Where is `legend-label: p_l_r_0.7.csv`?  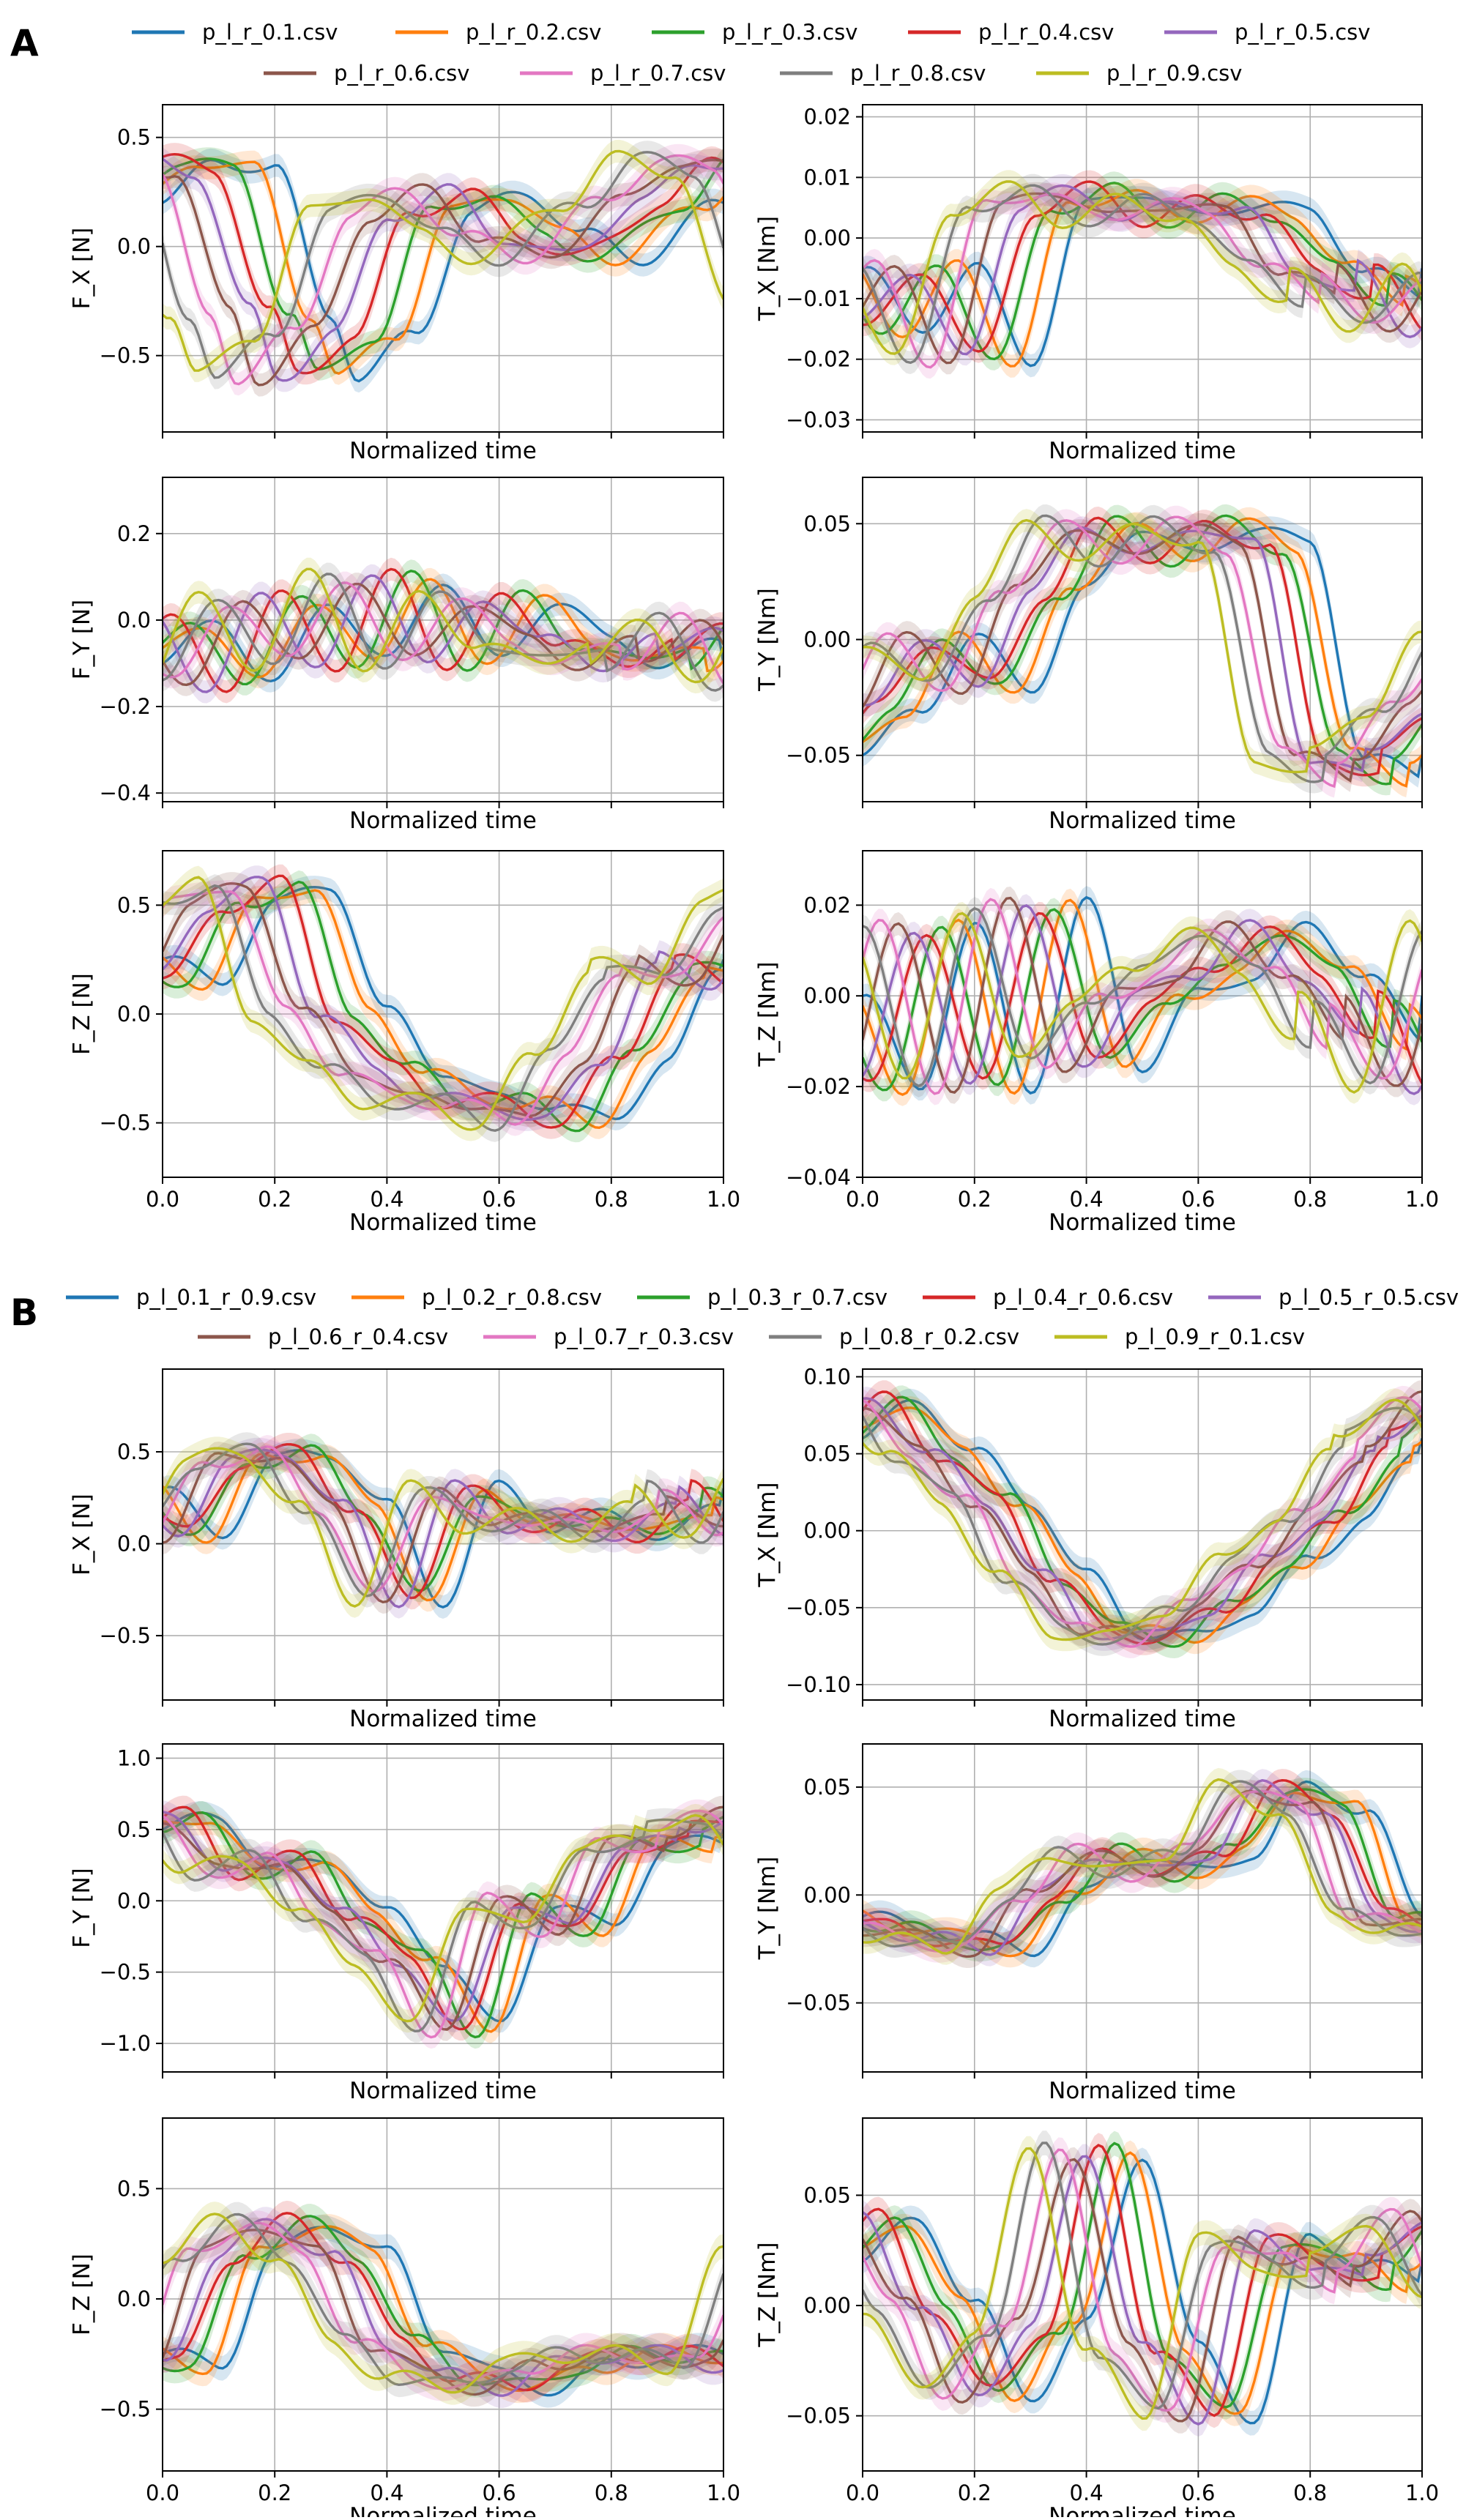 legend-label: p_l_r_0.7.csv is located at coordinates (658, 73).